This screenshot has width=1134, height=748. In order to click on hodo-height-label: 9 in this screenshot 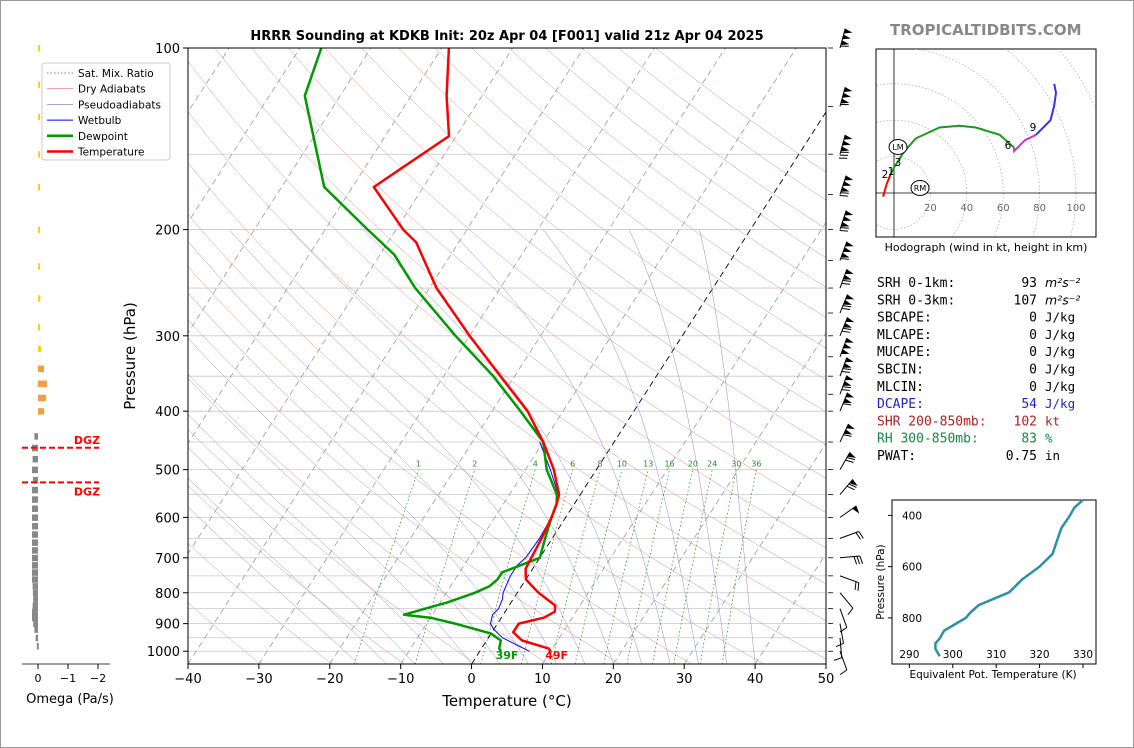, I will do `click(1033, 128)`.